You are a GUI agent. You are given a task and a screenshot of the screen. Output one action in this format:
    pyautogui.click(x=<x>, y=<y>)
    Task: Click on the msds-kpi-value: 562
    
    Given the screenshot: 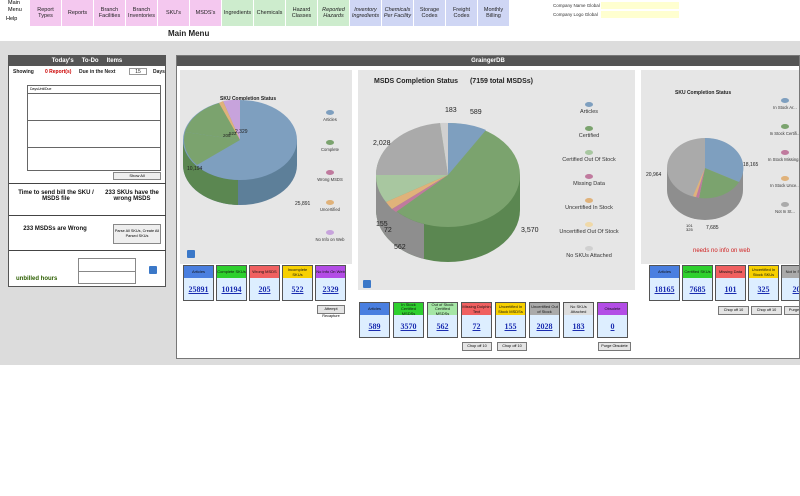 What is the action you would take?
    pyautogui.click(x=442, y=326)
    